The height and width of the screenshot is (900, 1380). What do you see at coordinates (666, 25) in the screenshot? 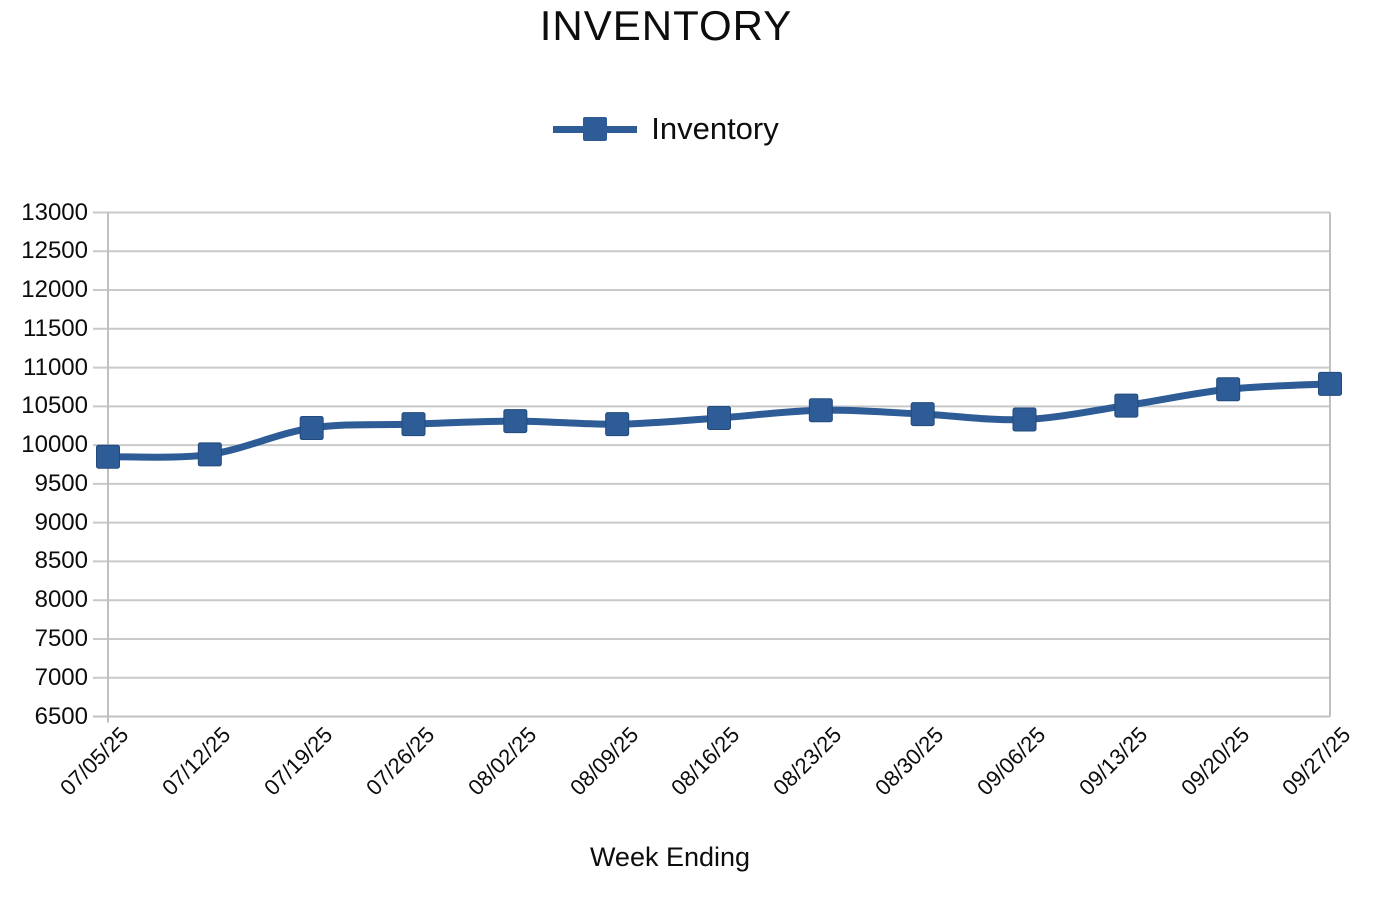
I see `chart-title: INVENTORY` at bounding box center [666, 25].